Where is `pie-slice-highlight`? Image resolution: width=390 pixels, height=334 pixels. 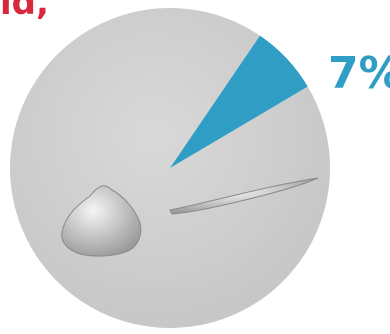 pie-slice-highlight is located at coordinates (239, 101).